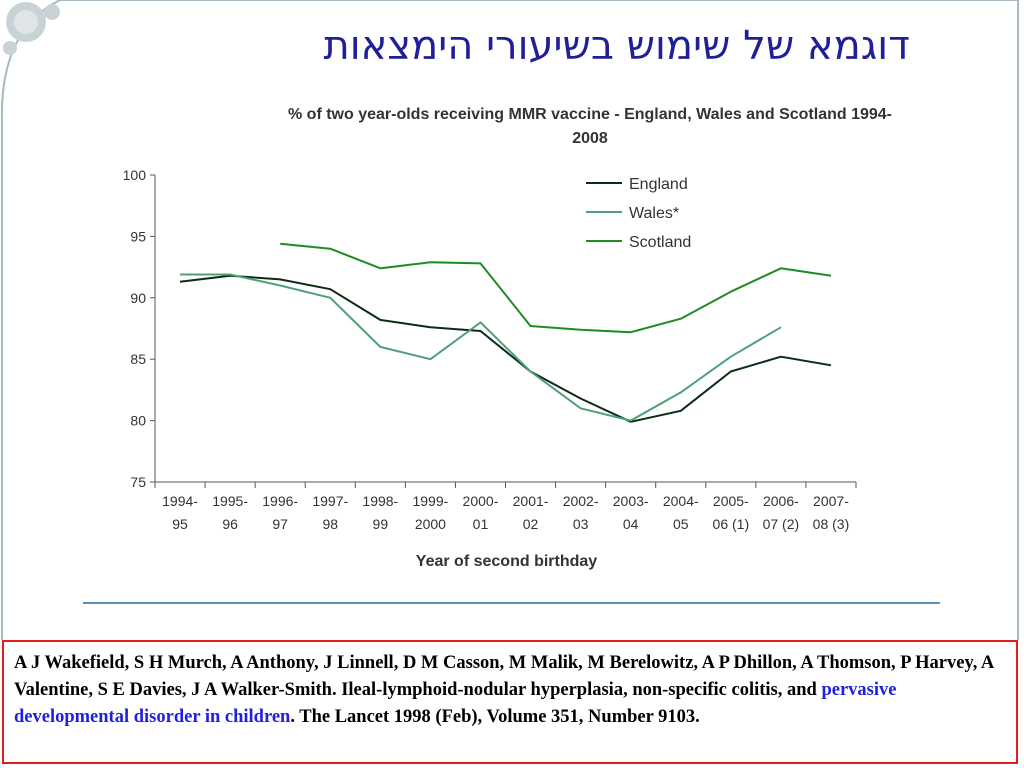 This screenshot has width=1024, height=768. I want to click on x-tick-label: 98, so click(330, 524).